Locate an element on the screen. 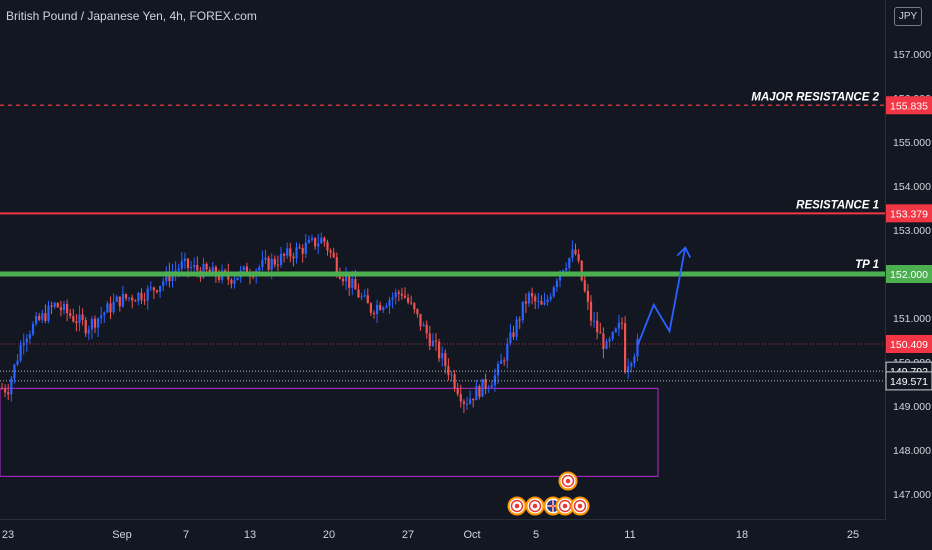  y-tick-label: 157.000 is located at coordinates (912, 55).